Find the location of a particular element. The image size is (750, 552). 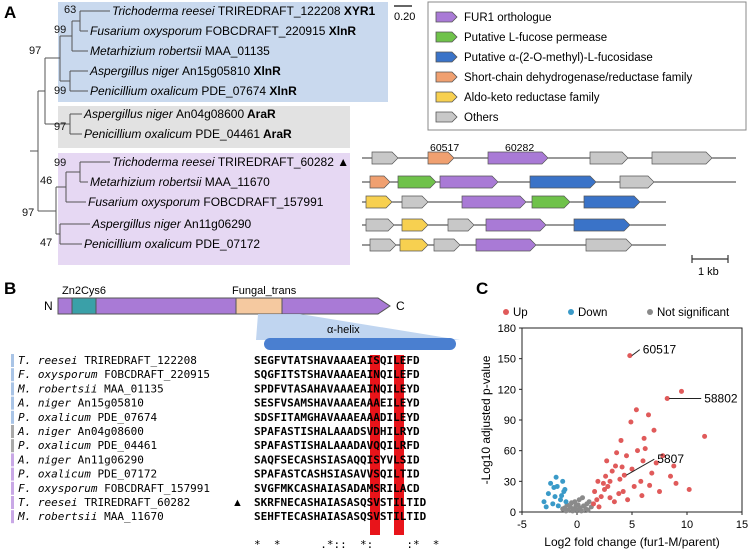

tree-leaf-label: Fusarium oxysporum FOBCDRAFT_157991 is located at coordinates (206, 202).